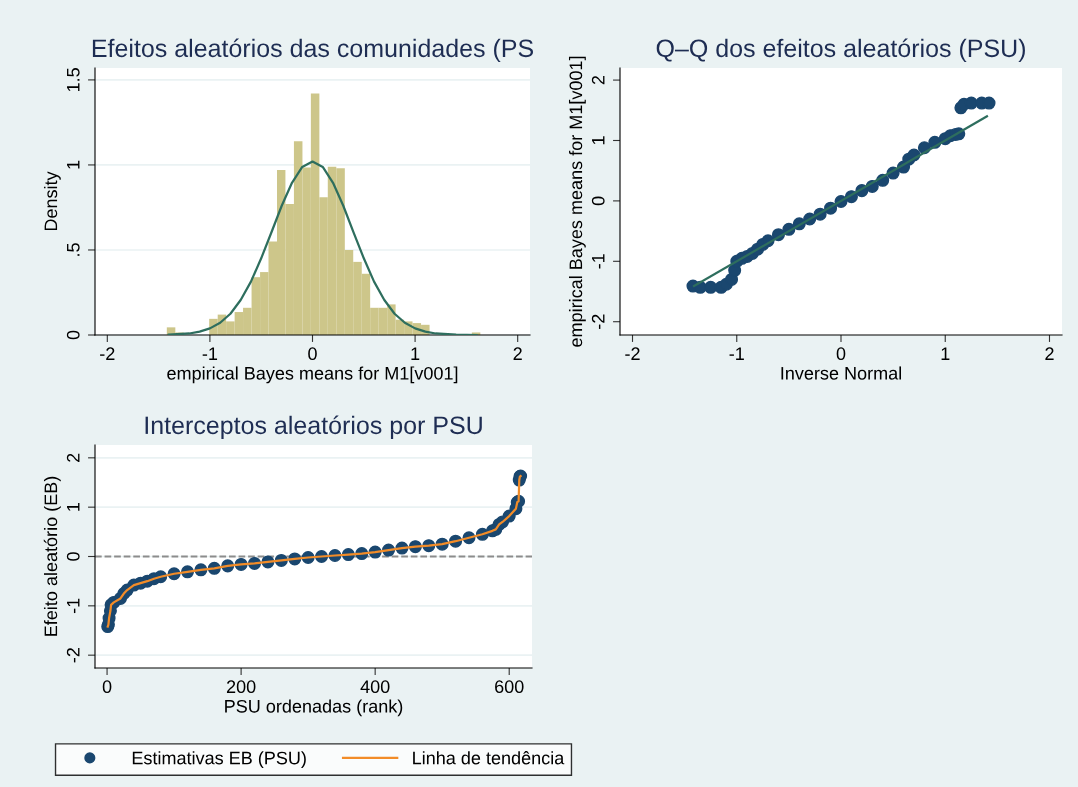  I want to click on legend-label: Estimativas EB (PSU), so click(219, 759).